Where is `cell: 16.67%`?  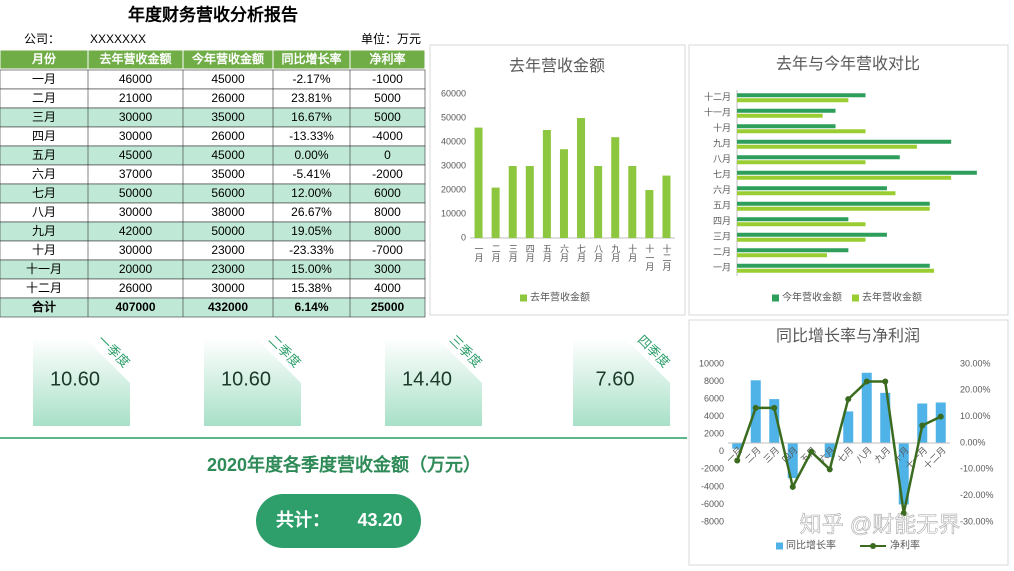
cell: 16.67% is located at coordinates (311, 117).